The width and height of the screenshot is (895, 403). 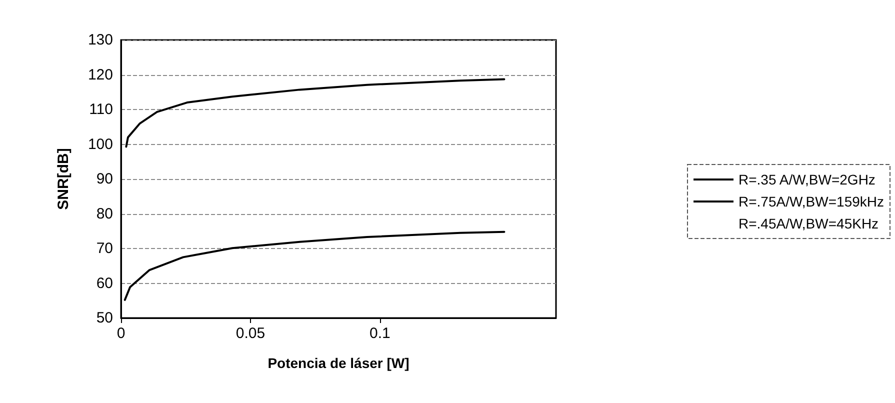 What do you see at coordinates (63, 179) in the screenshot?
I see `y-axis-title: SNR[dB]` at bounding box center [63, 179].